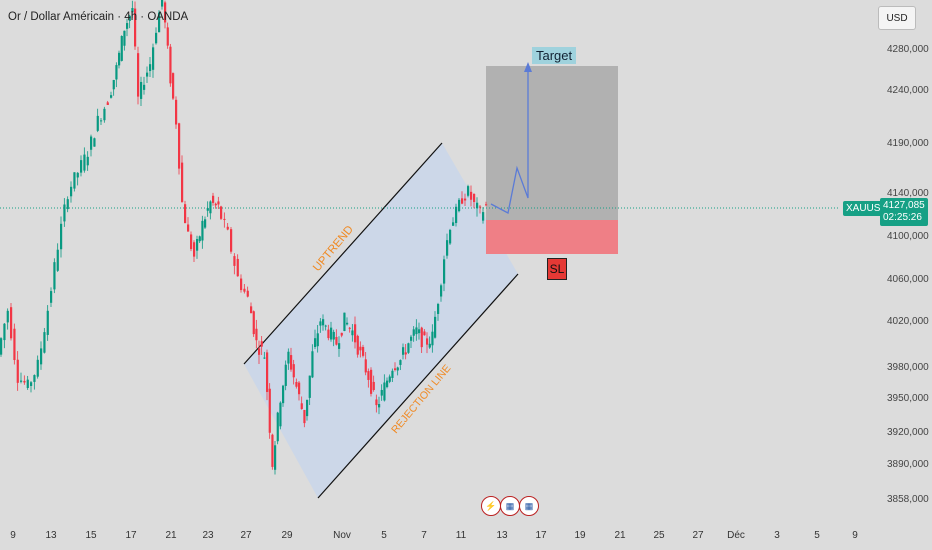 The height and width of the screenshot is (550, 932). What do you see at coordinates (908, 464) in the screenshot?
I see `y-tick-label: 3890,000` at bounding box center [908, 464].